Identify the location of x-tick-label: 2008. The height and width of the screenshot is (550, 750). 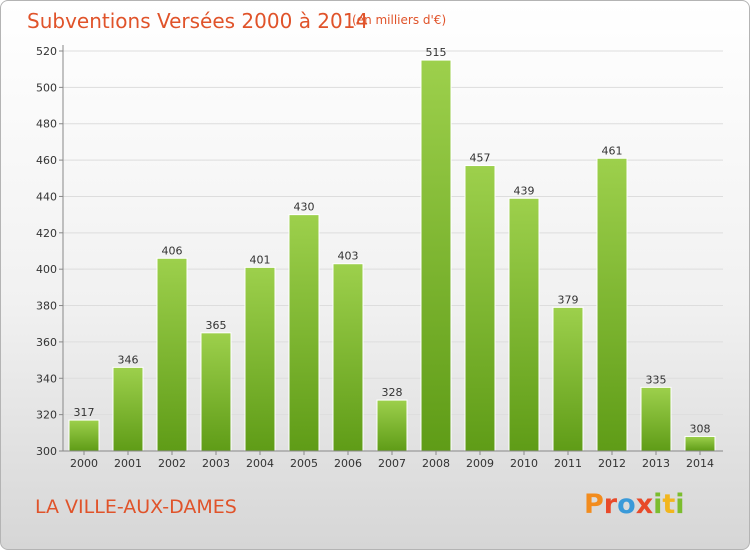
(436, 463).